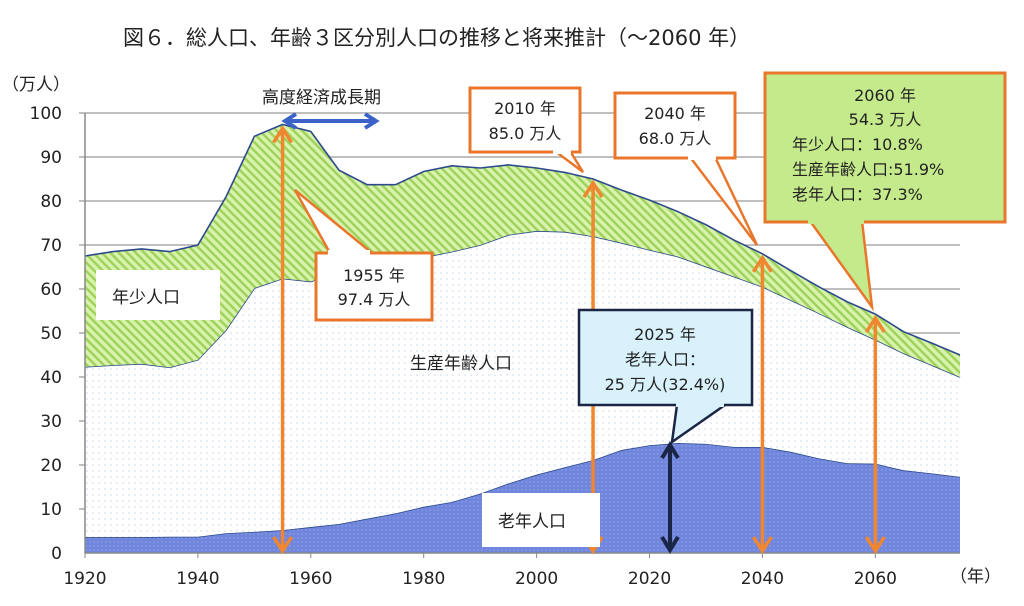 This screenshot has height=606, width=1024. Describe the element at coordinates (283, 340) in the screenshot. I see `arrow-1955` at that location.